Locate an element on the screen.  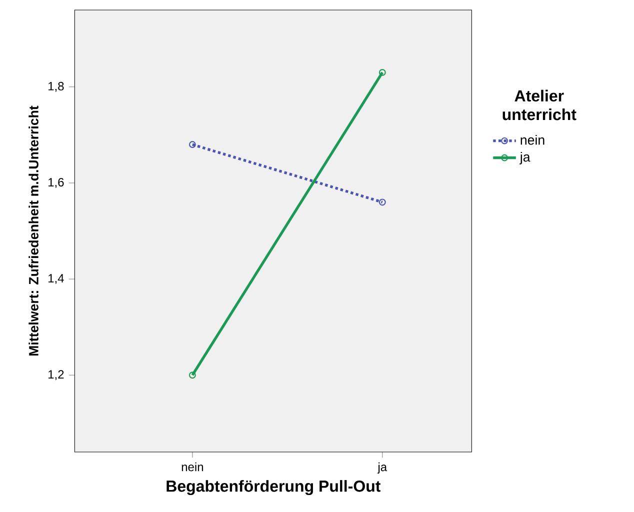
legend-label: nein is located at coordinates (532, 139).